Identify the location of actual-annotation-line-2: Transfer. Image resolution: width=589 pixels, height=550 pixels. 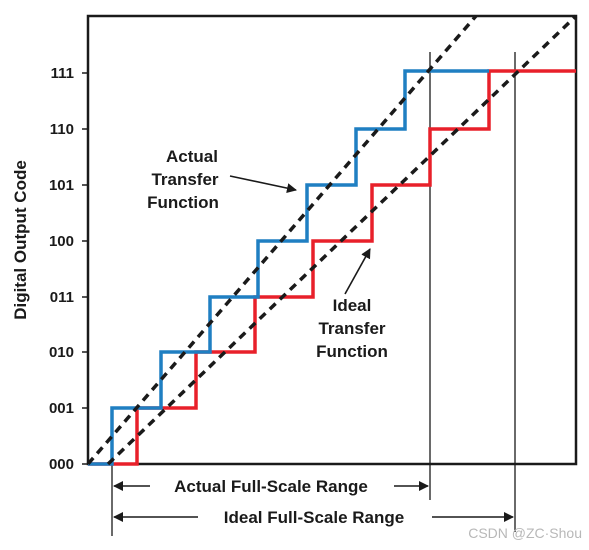
(184, 179).